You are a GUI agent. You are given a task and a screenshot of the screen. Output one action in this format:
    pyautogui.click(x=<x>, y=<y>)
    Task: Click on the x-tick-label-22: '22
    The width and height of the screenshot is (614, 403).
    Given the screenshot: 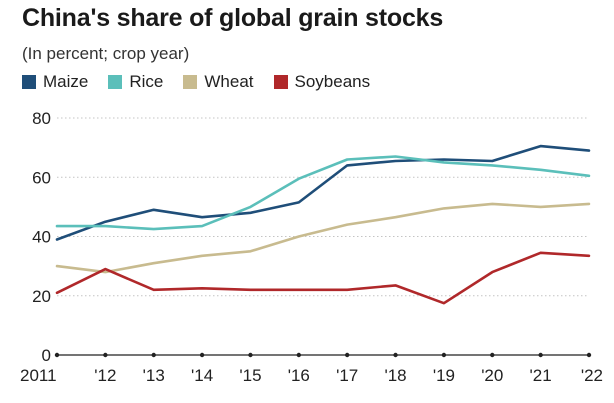 What is the action you would take?
    pyautogui.click(x=592, y=375)
    